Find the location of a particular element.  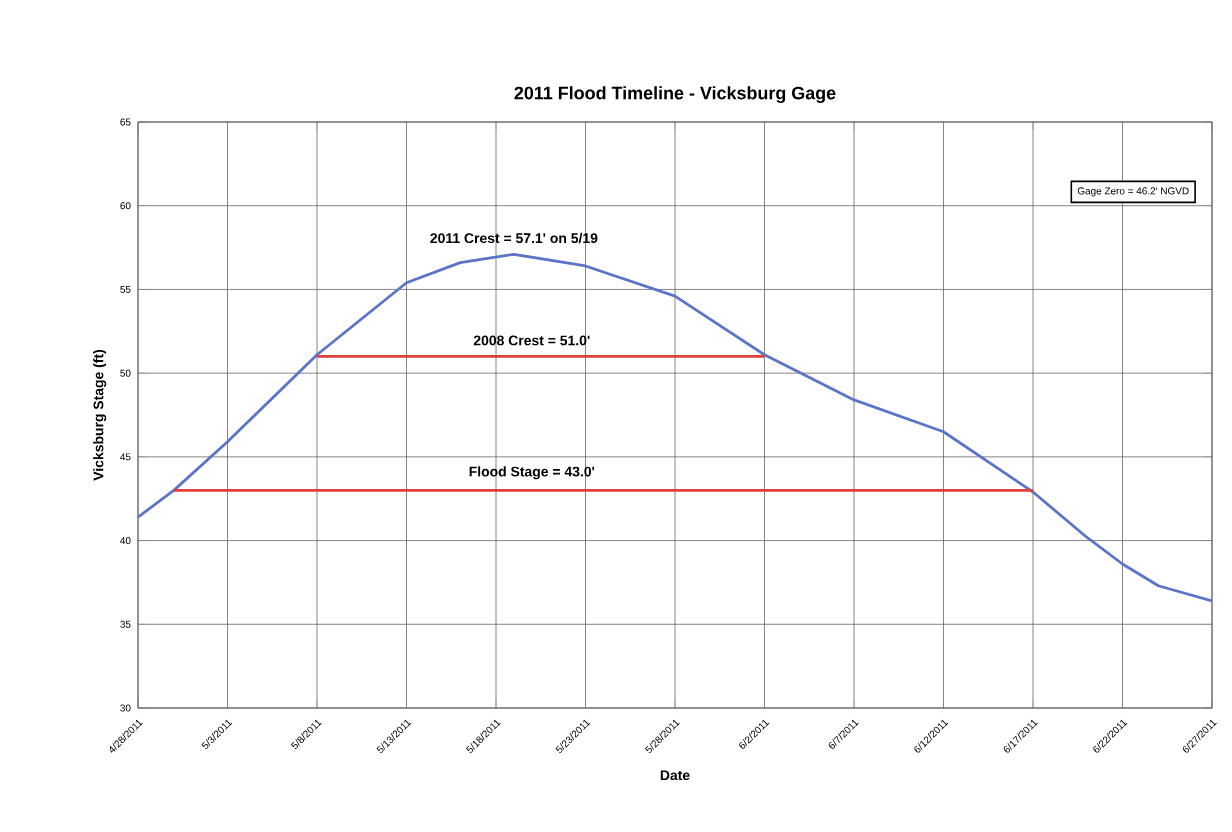

chart-title: 2011 Flood Timeline - Vicksburg Gage is located at coordinates (675, 95).